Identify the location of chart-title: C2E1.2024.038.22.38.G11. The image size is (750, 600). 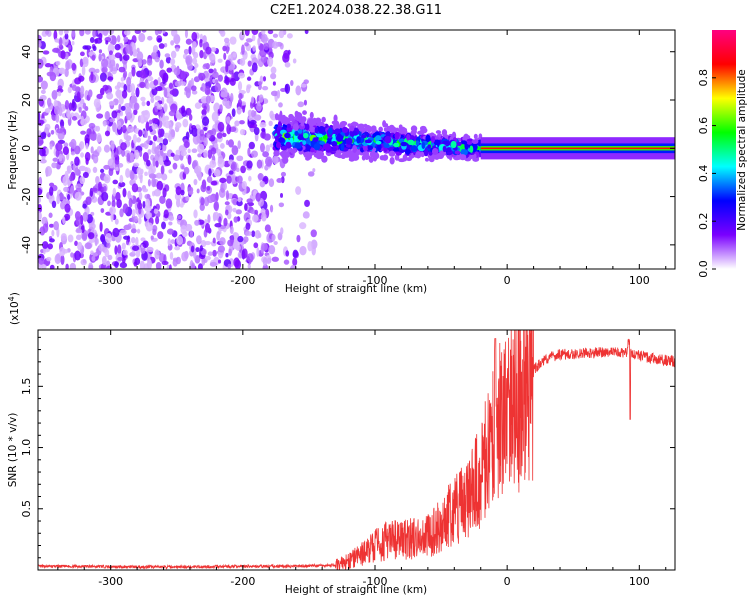
(356, 10).